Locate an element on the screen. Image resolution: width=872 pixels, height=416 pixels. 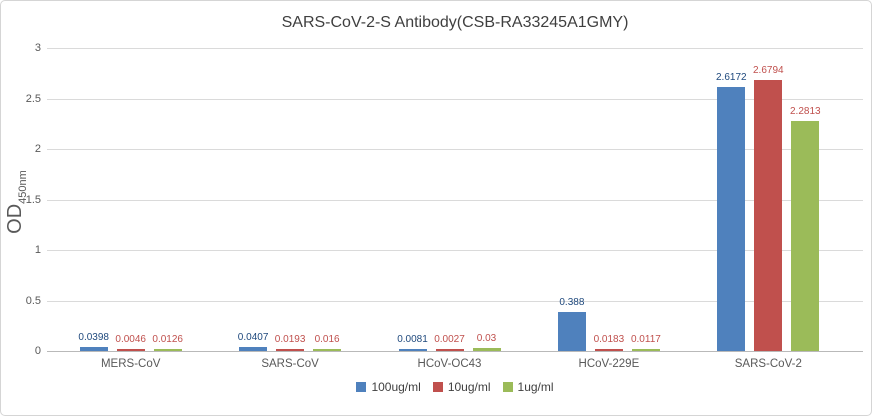
value-label: 0.0046 is located at coordinates (130, 339).